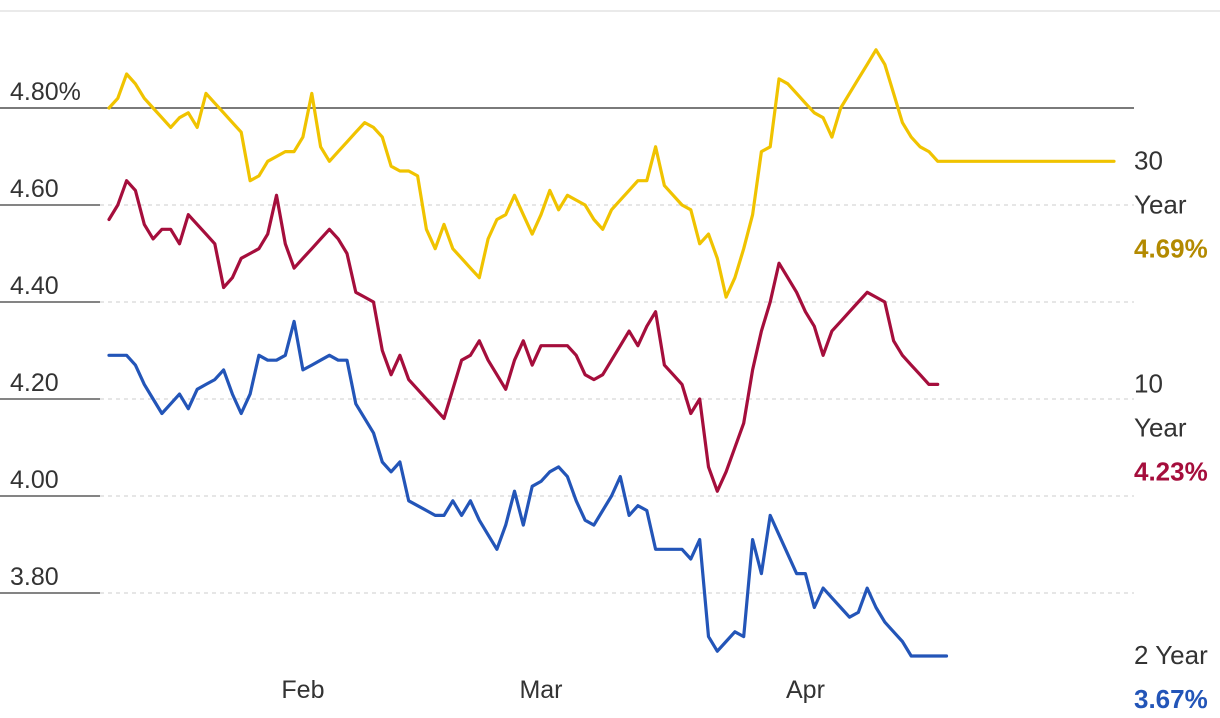  What do you see at coordinates (45, 92) in the screenshot?
I see `y-tick-label-0: 4.80%` at bounding box center [45, 92].